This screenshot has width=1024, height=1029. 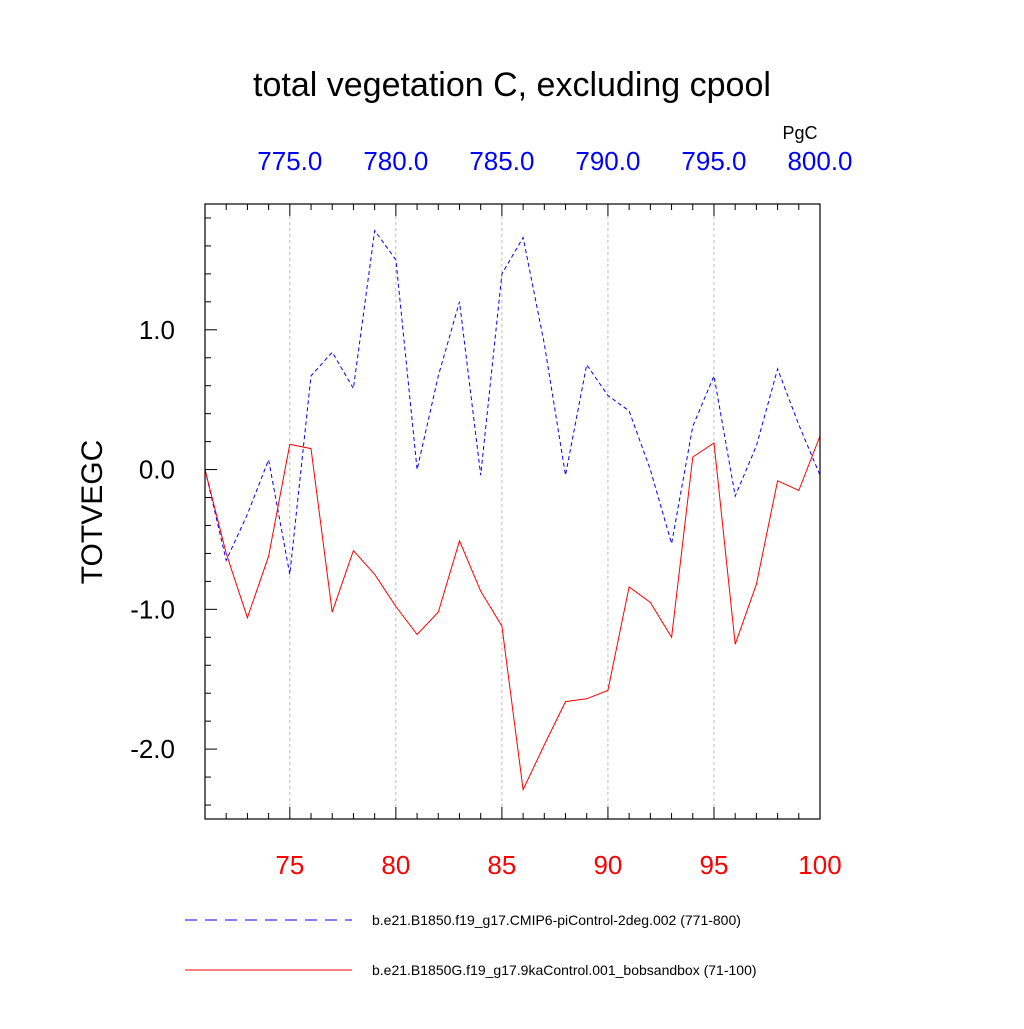 I want to click on y-tick-label: -1.0, so click(x=152, y=609).